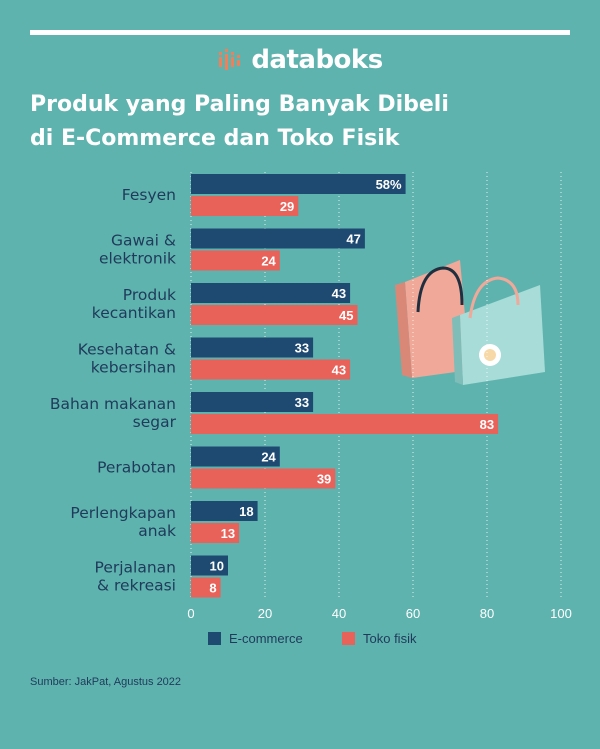 This screenshot has height=749, width=600. What do you see at coordinates (133, 368) in the screenshot?
I see `category-label: kebersihan` at bounding box center [133, 368].